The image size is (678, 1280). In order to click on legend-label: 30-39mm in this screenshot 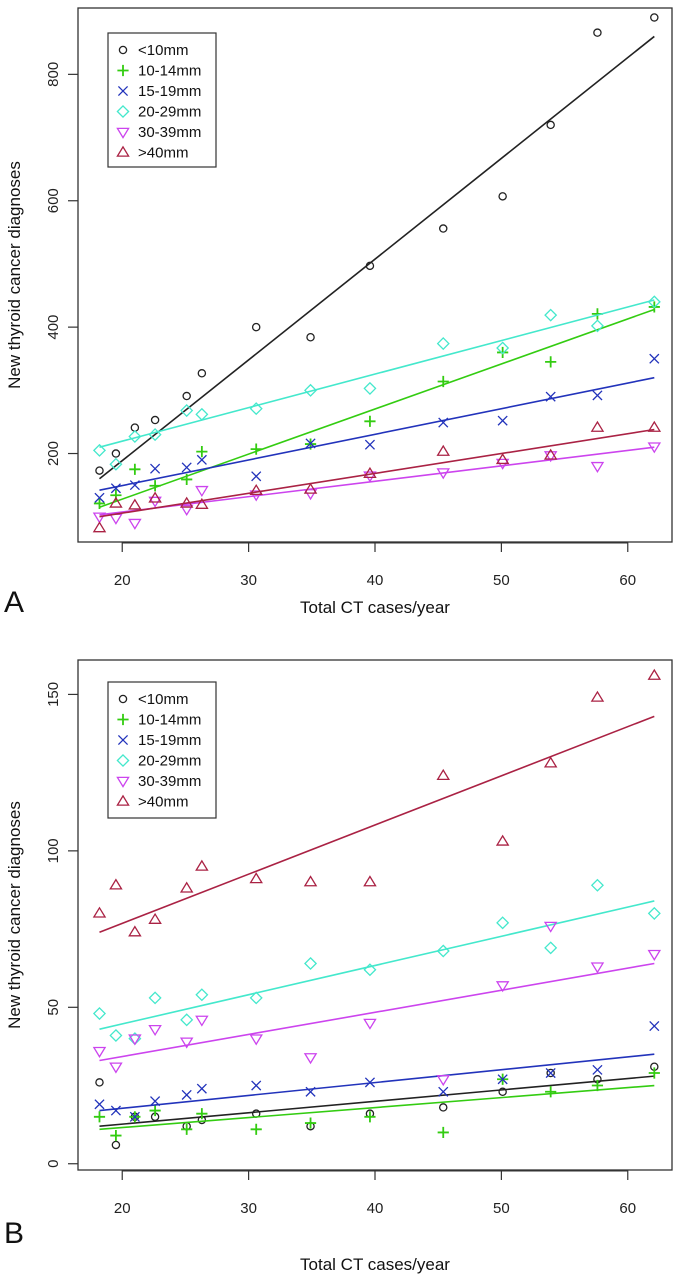, I will do `click(169, 781)`.